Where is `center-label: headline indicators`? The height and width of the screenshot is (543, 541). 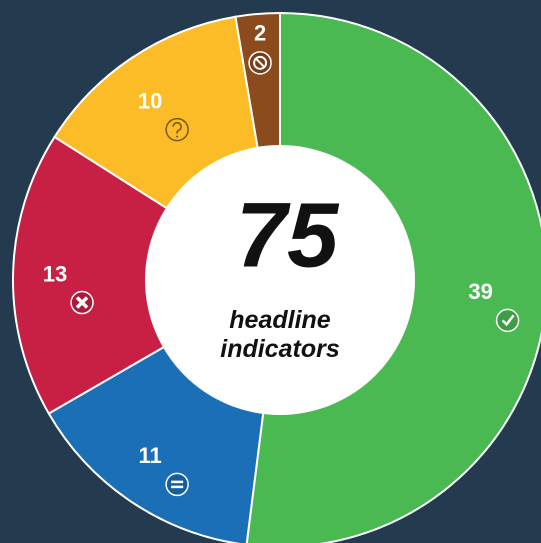
center-label: headline indicators is located at coordinates (280, 334).